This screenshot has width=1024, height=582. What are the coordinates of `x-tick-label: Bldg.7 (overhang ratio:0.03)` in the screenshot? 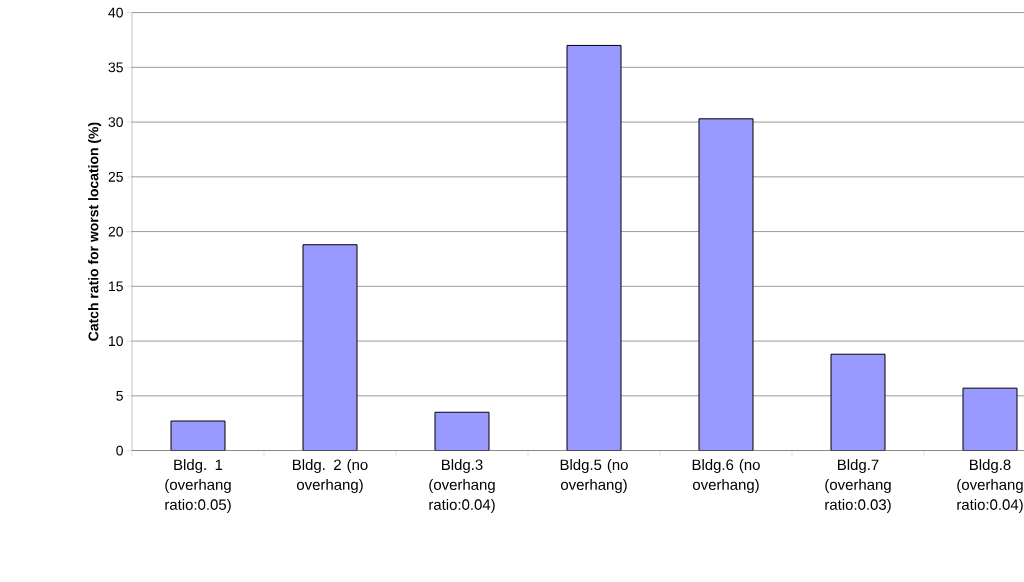 It's located at (858, 486).